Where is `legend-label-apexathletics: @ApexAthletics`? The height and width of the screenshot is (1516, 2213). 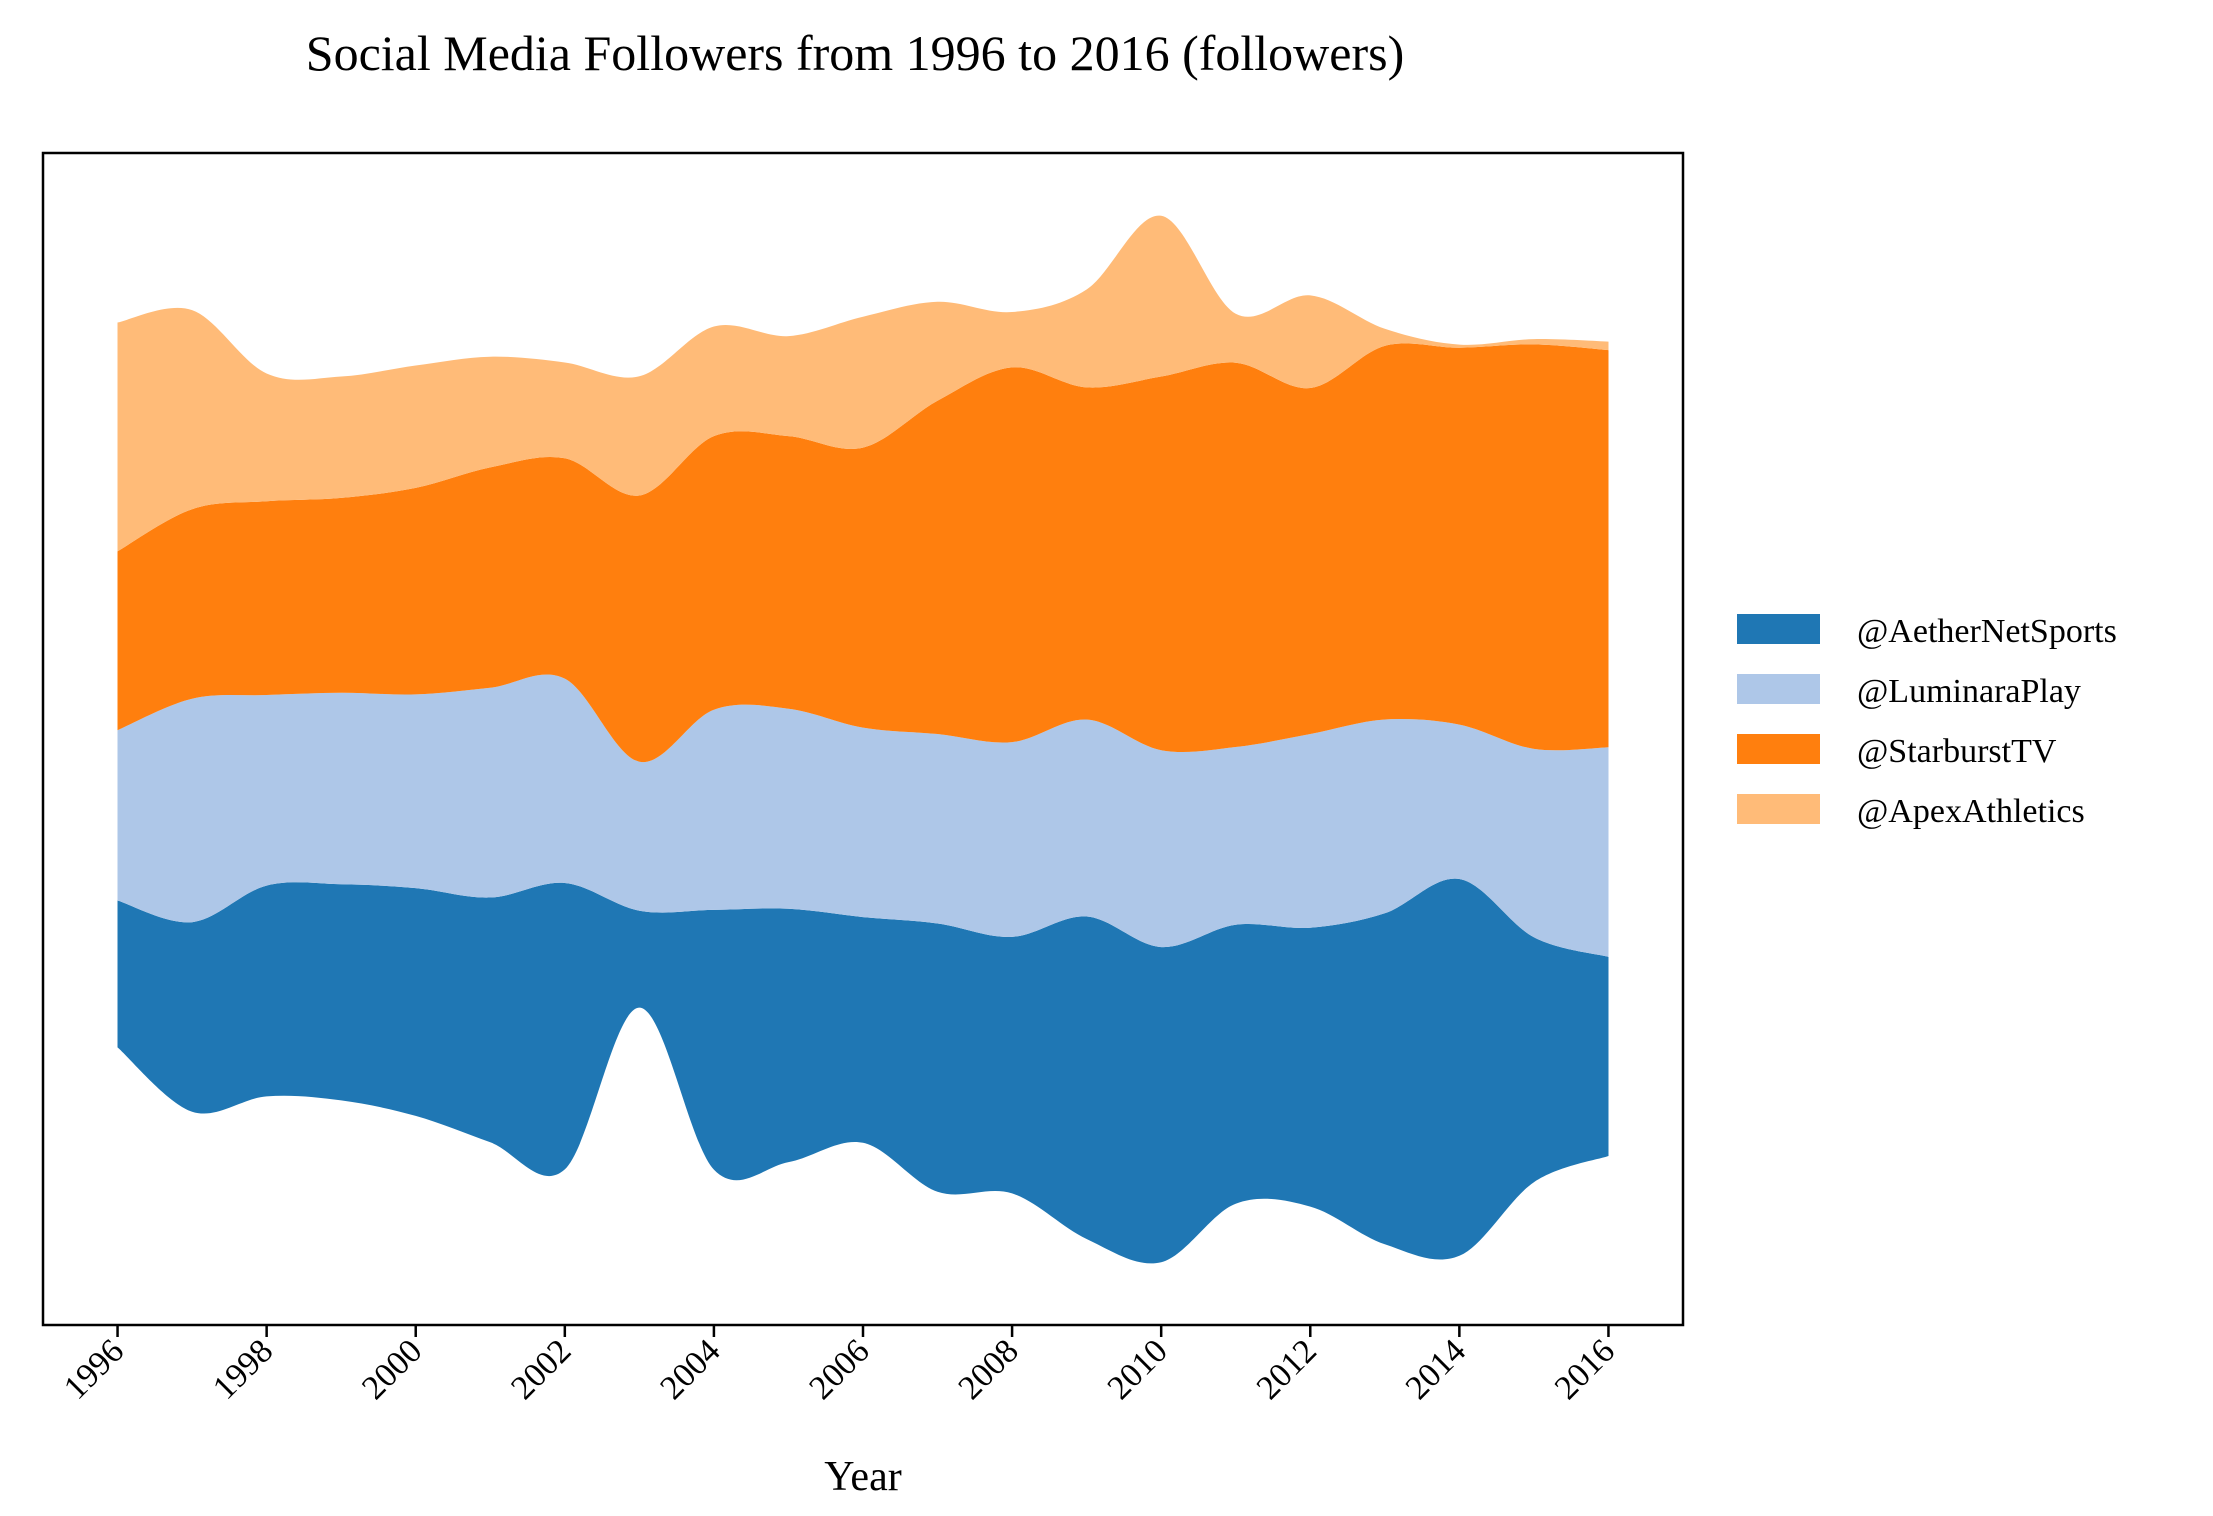 legend-label-apexathletics: @ApexAthletics is located at coordinates (1971, 811).